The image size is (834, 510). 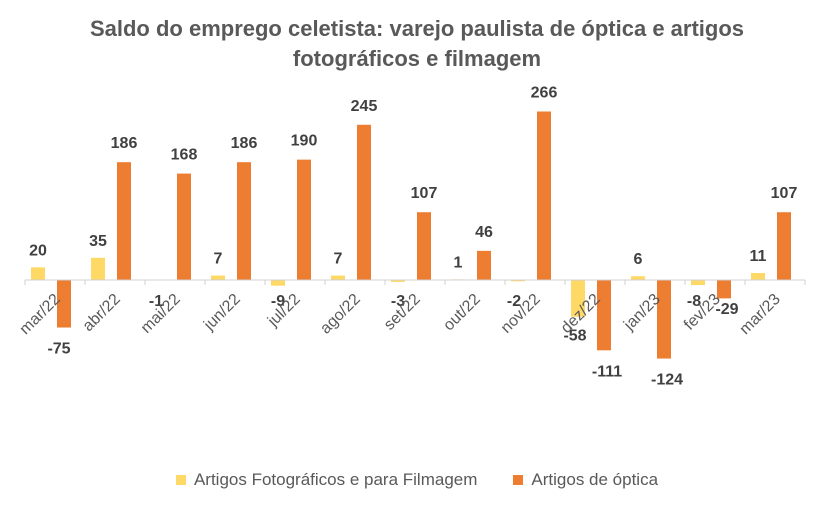 I want to click on data-label-fotograficos-mai-22: -1, so click(x=156, y=301).